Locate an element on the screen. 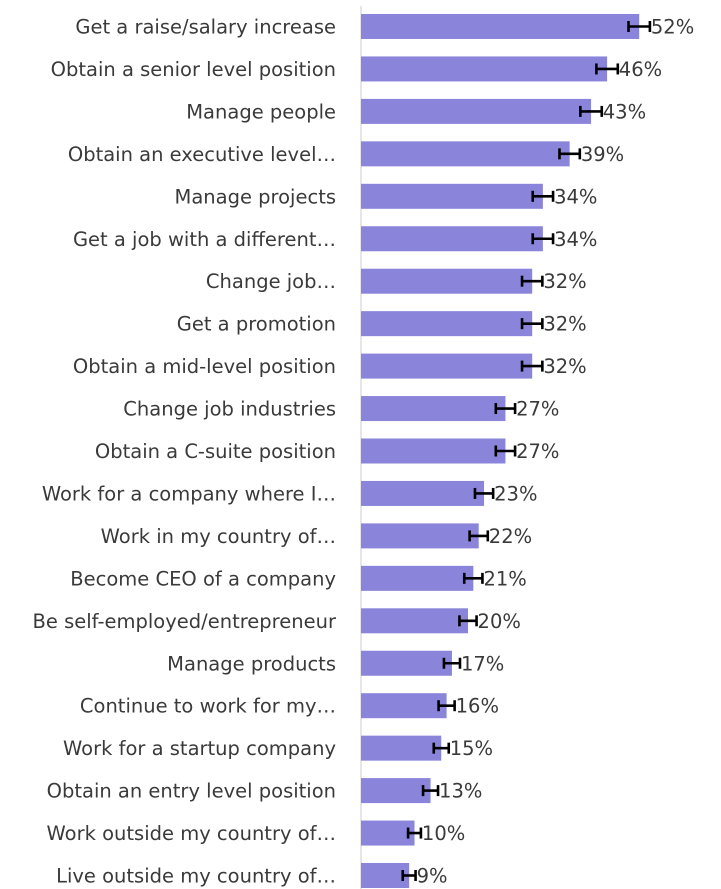 The height and width of the screenshot is (889, 721). value-label: 39% is located at coordinates (602, 154).